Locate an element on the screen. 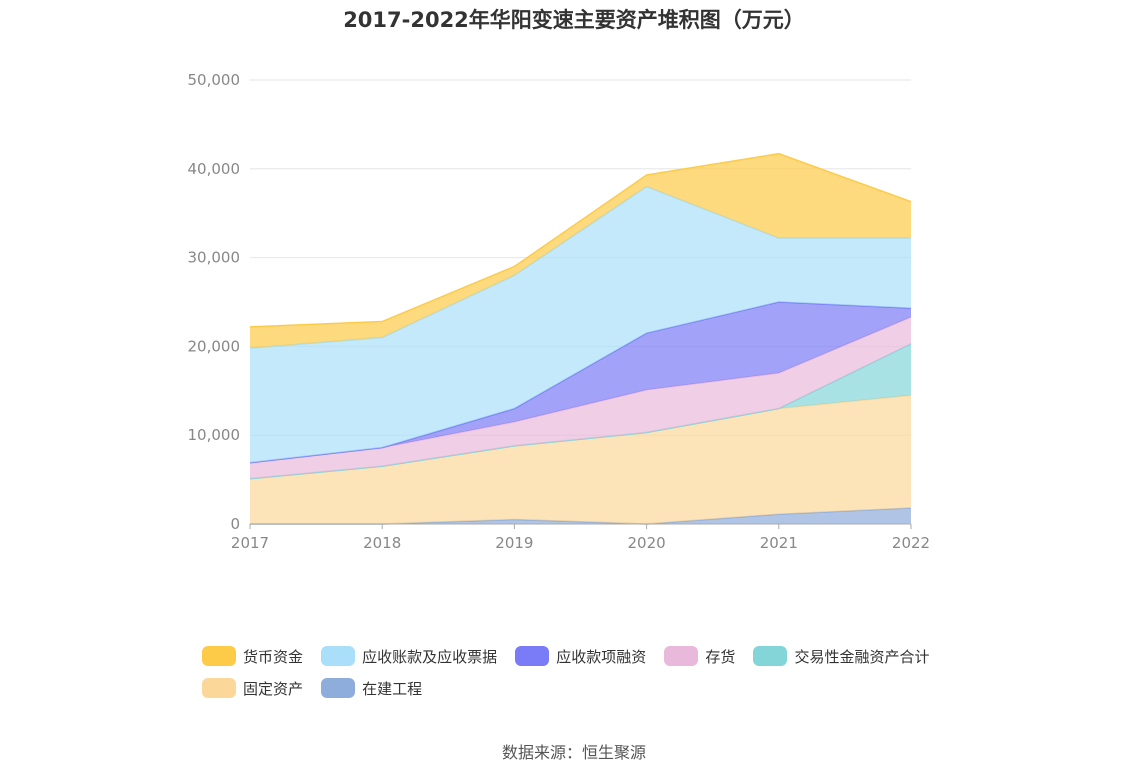 Image resolution: width=1148 pixels, height=776 pixels. y-tick-label: 20,000 is located at coordinates (214, 346).